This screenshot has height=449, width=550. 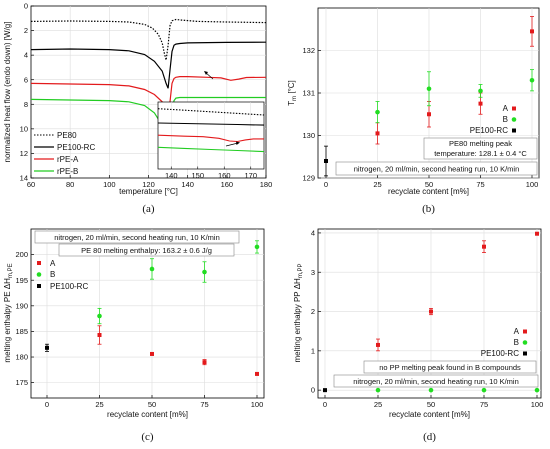 What do you see at coordinates (152, 308) in the screenshot?
I see `panel-c-marks` at bounding box center [152, 308].